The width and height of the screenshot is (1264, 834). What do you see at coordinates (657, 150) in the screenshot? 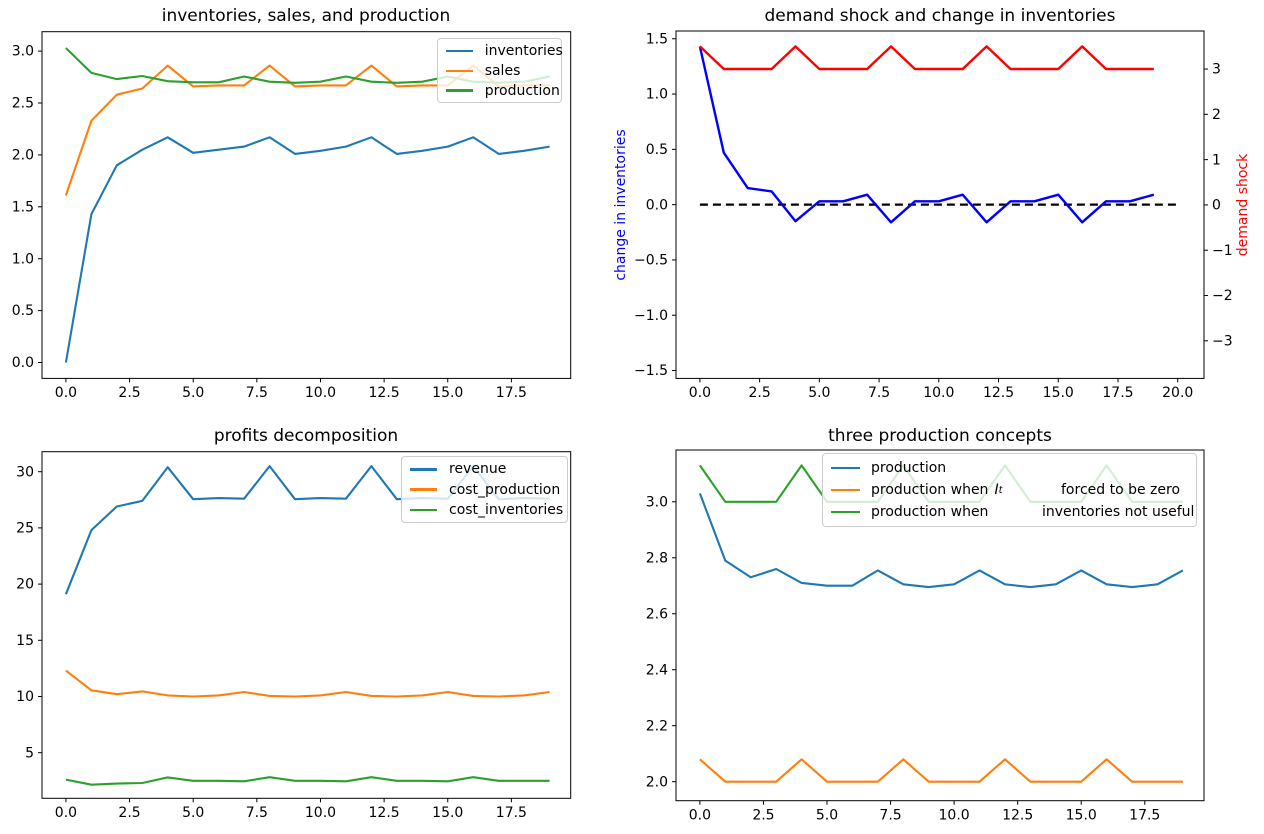
I see `y-tick-label: 0.5` at bounding box center [657, 150].